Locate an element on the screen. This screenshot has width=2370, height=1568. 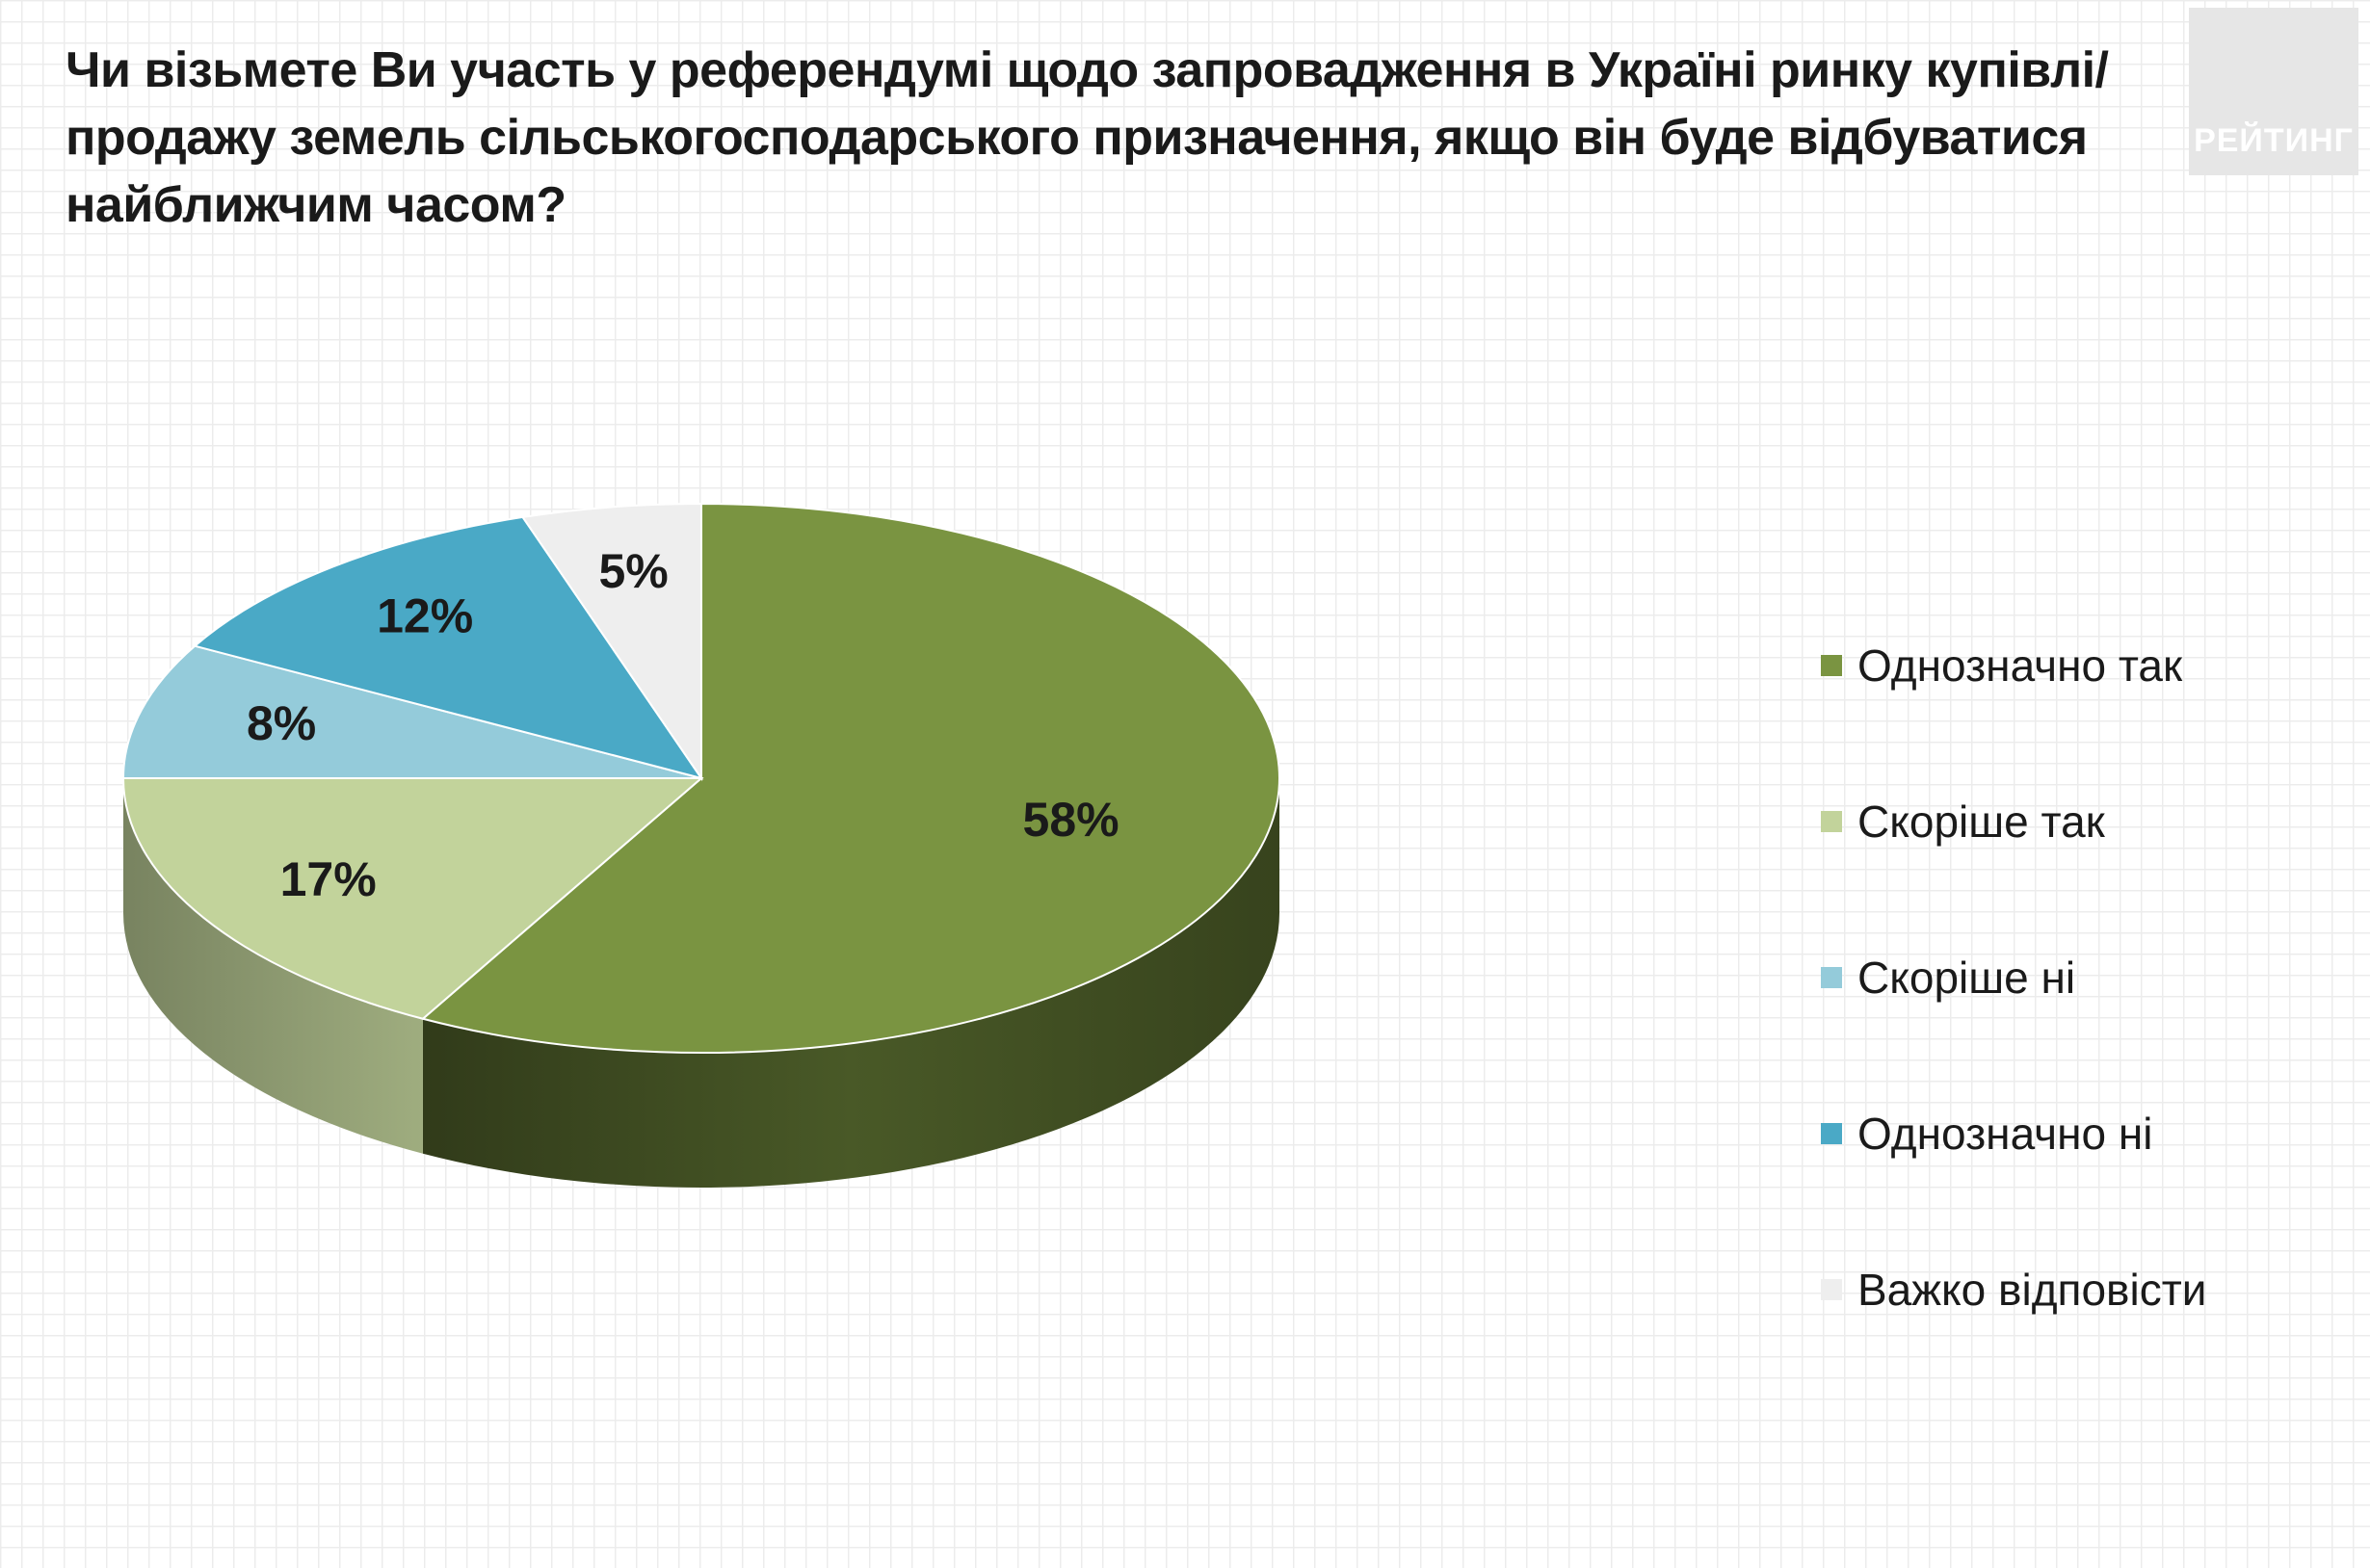
data-label-skorishe-tak: 17% is located at coordinates (328, 879).